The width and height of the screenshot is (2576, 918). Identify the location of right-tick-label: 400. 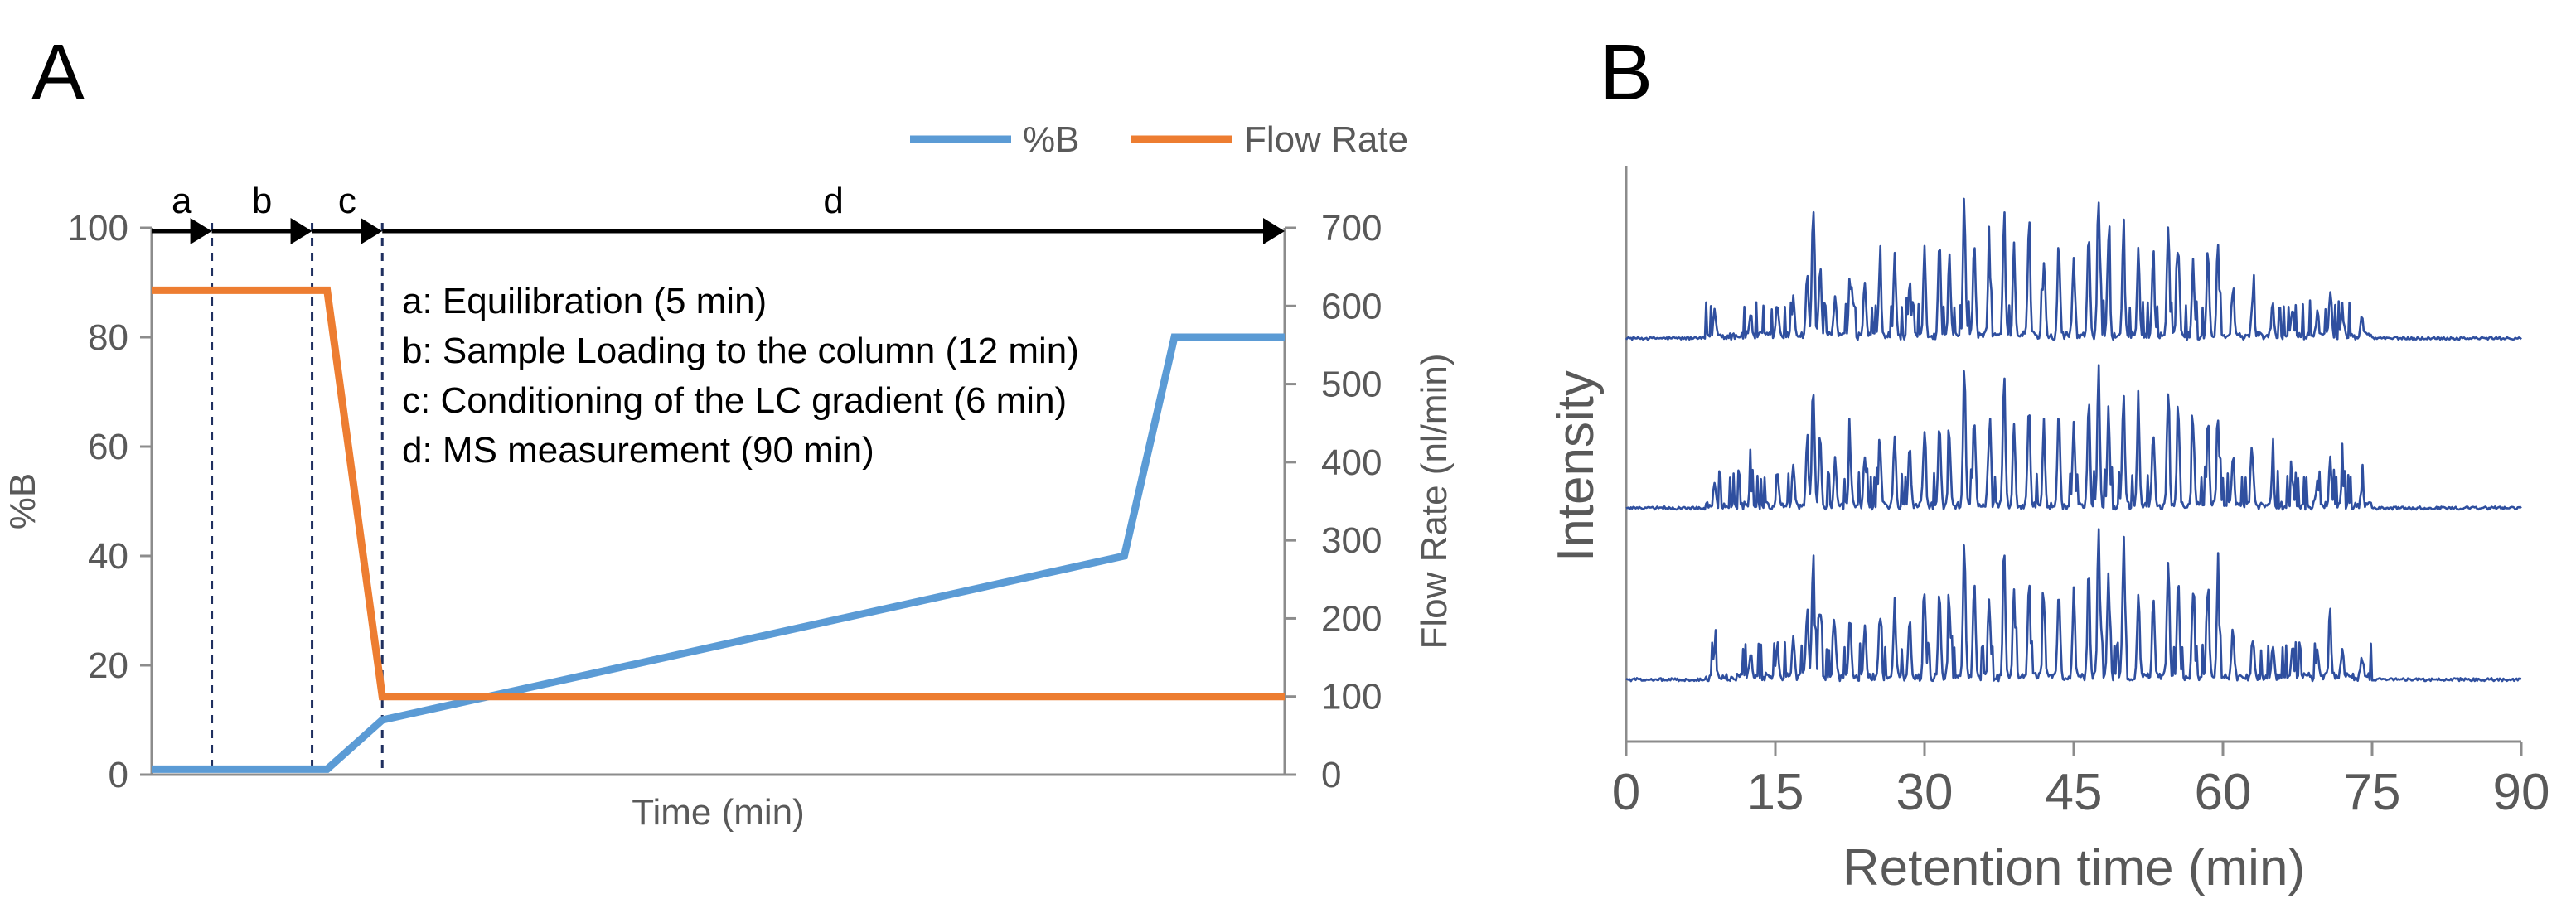
(1351, 462).